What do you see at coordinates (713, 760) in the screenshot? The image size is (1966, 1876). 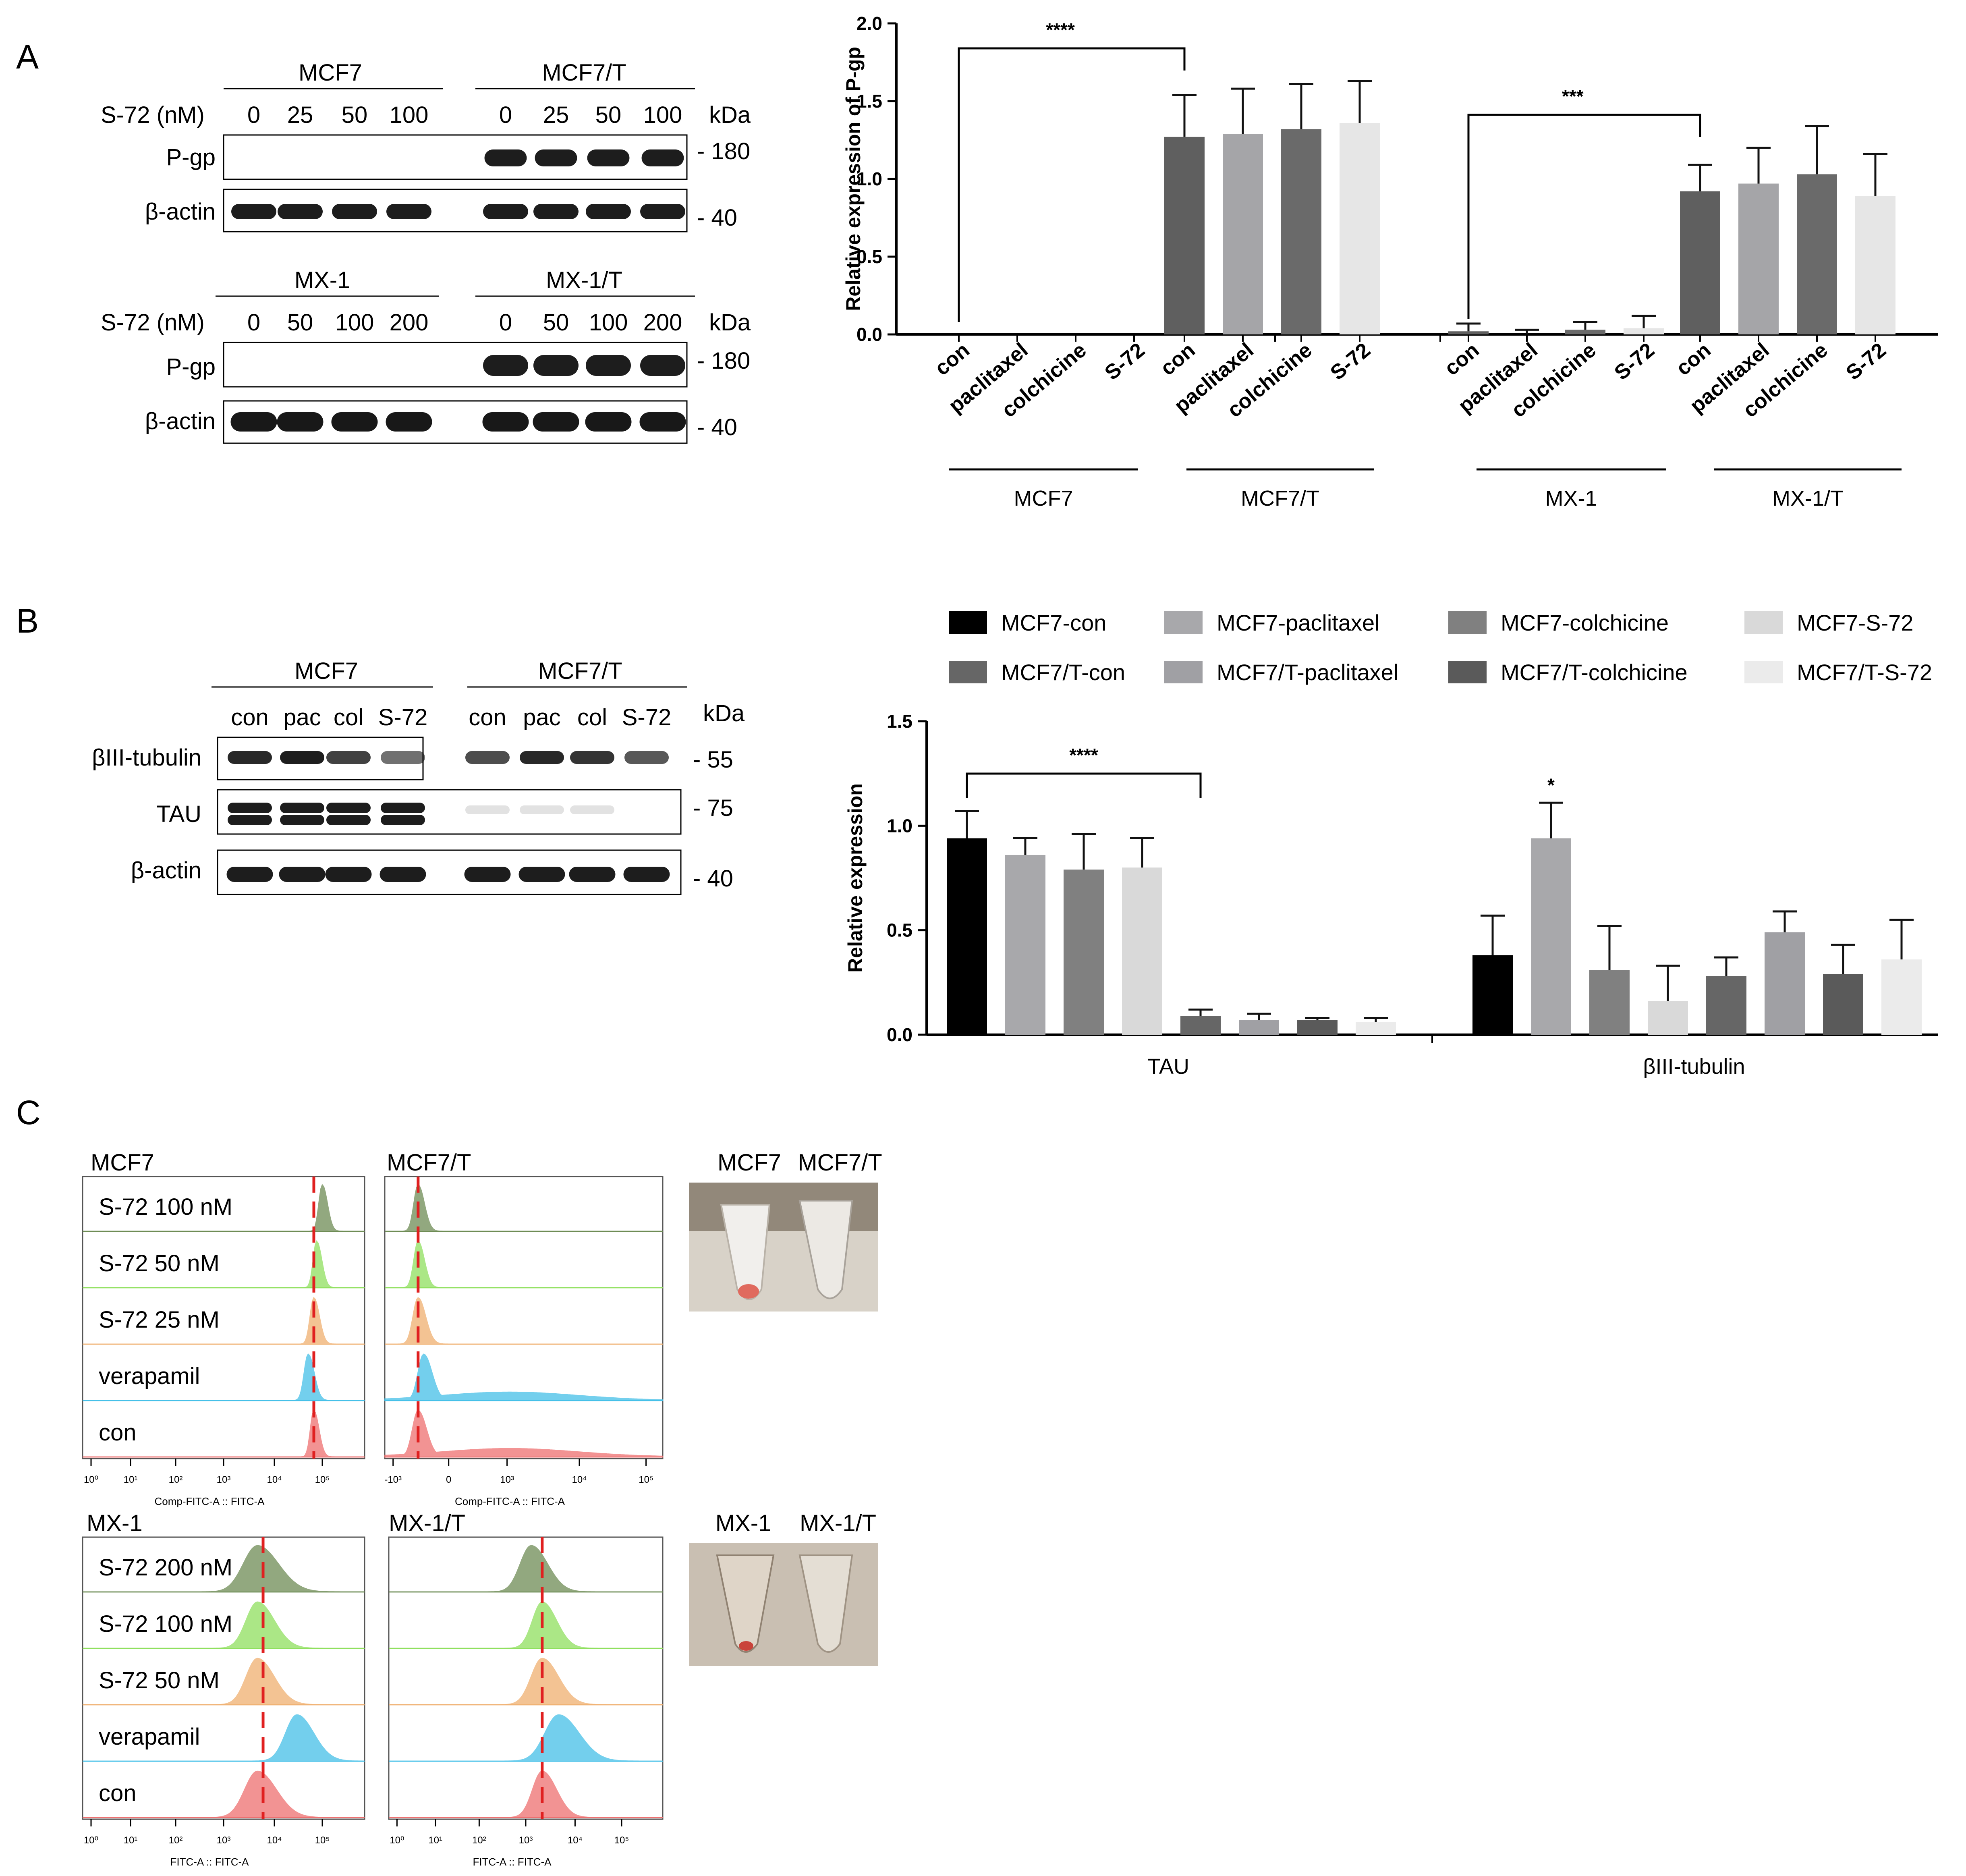 I see `blot-b-marker-55: - 55` at bounding box center [713, 760].